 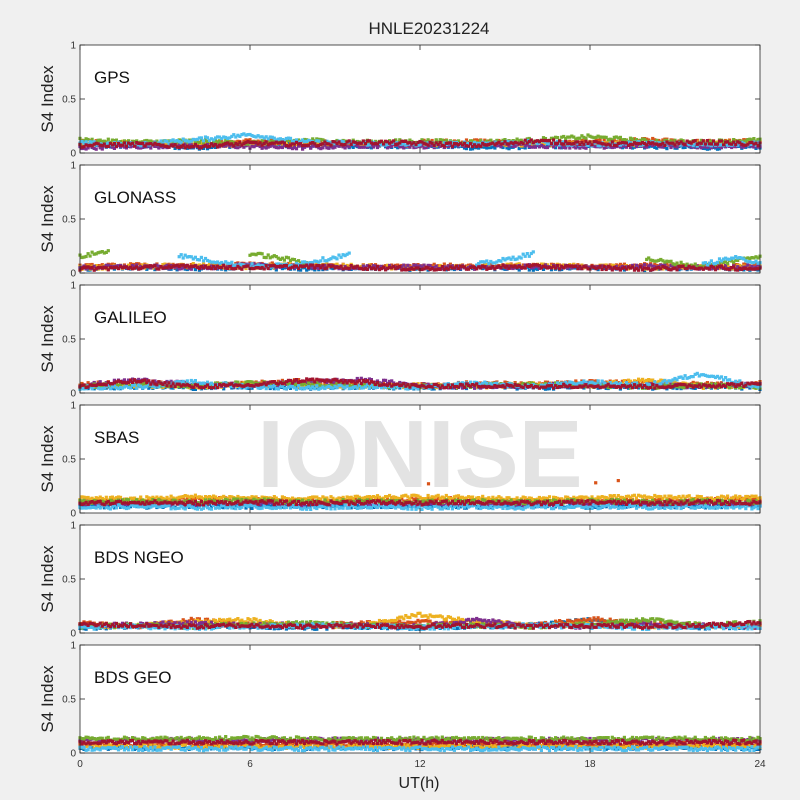 What do you see at coordinates (420, 99) in the screenshot?
I see `plot-area` at bounding box center [420, 99].